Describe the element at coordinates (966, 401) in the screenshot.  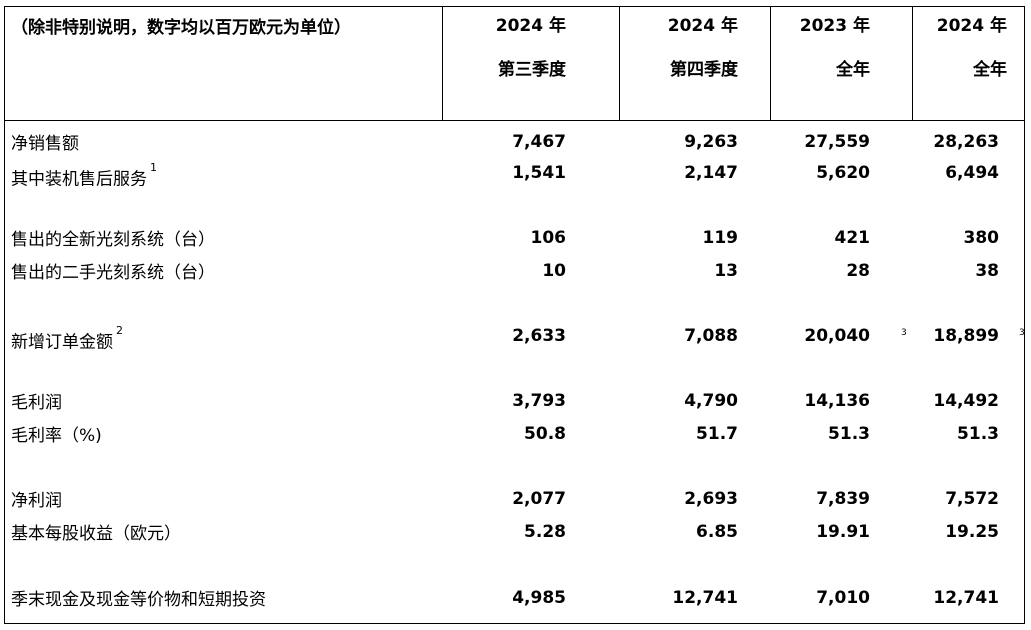
I see `cell-value: 14,492` at that location.